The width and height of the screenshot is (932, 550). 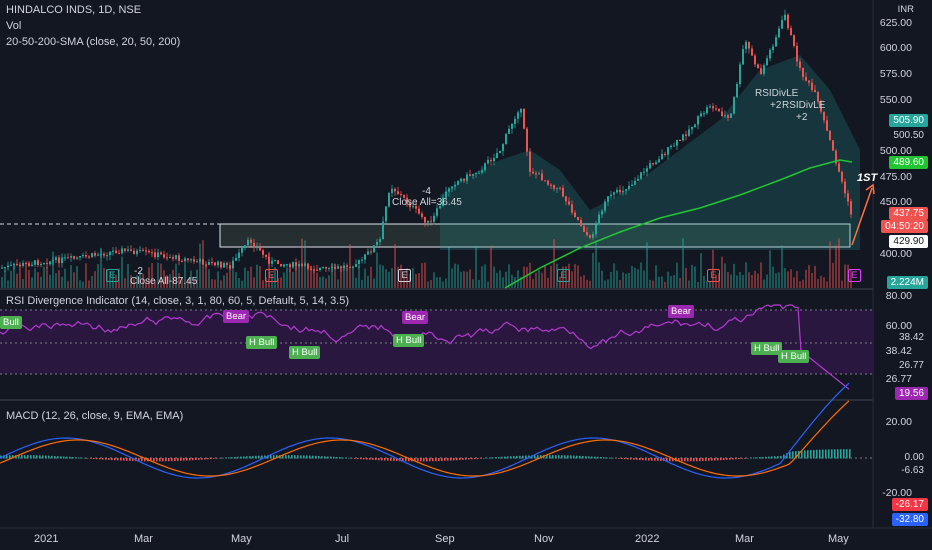 What do you see at coordinates (895, 100) in the screenshot?
I see `price-tick: 550.00` at bounding box center [895, 100].